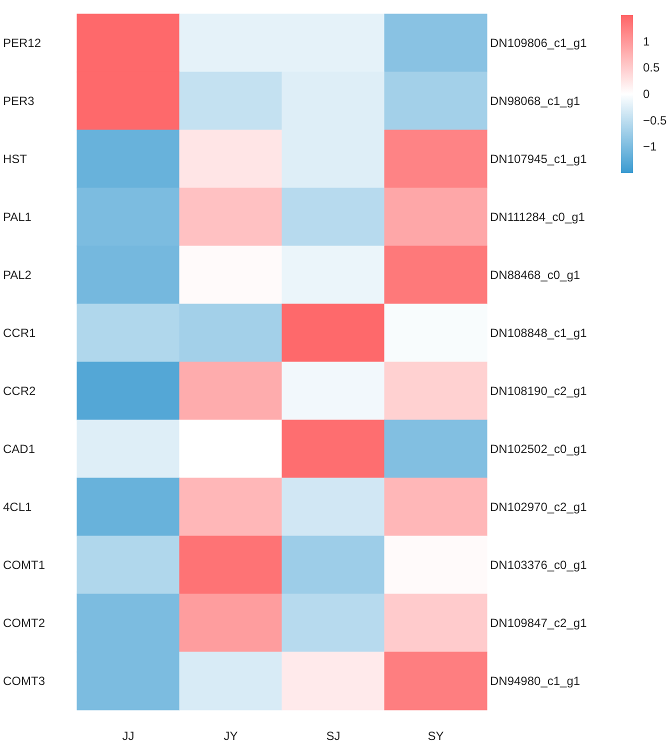  Describe the element at coordinates (17, 275) in the screenshot. I see `y-tick-label: PAL2` at that location.